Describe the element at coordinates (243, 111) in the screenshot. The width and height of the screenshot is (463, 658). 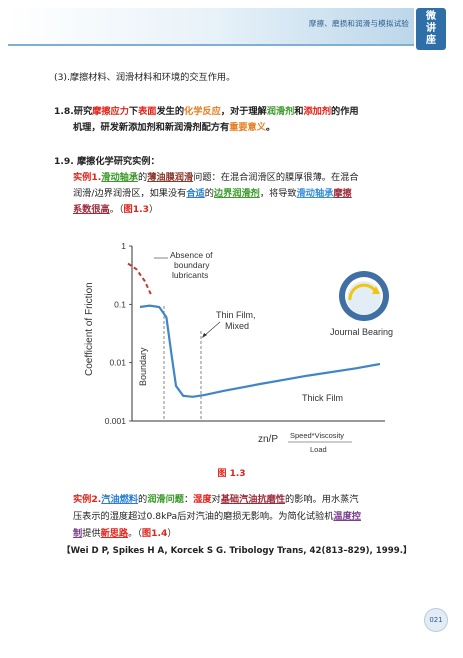
I see `text-run: ，对于理解` at that location.